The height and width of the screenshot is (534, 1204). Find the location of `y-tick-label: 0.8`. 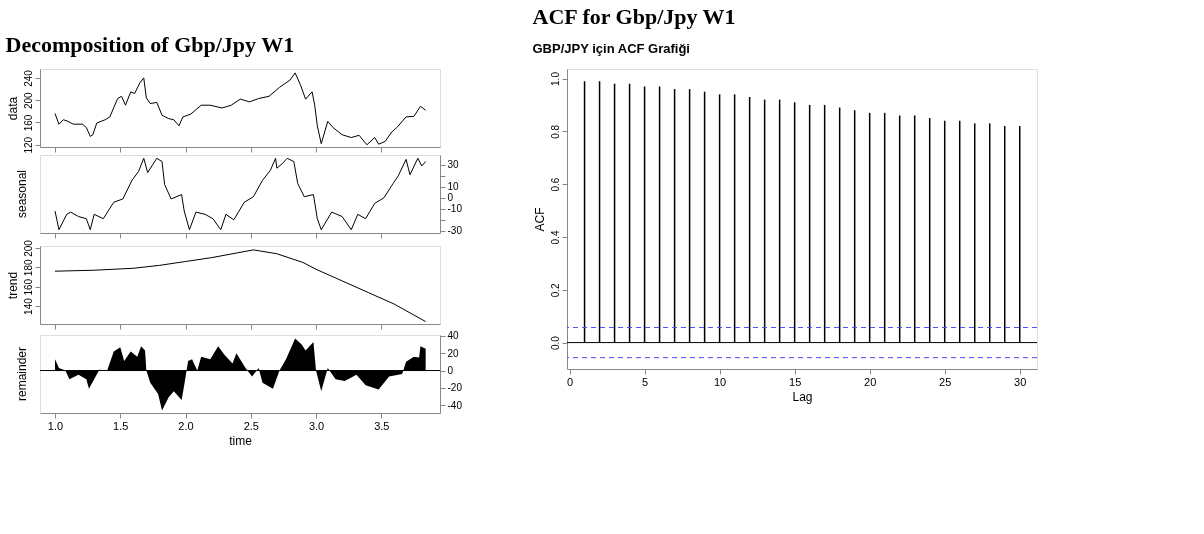

y-tick-label: 0.8 is located at coordinates (555, 131).